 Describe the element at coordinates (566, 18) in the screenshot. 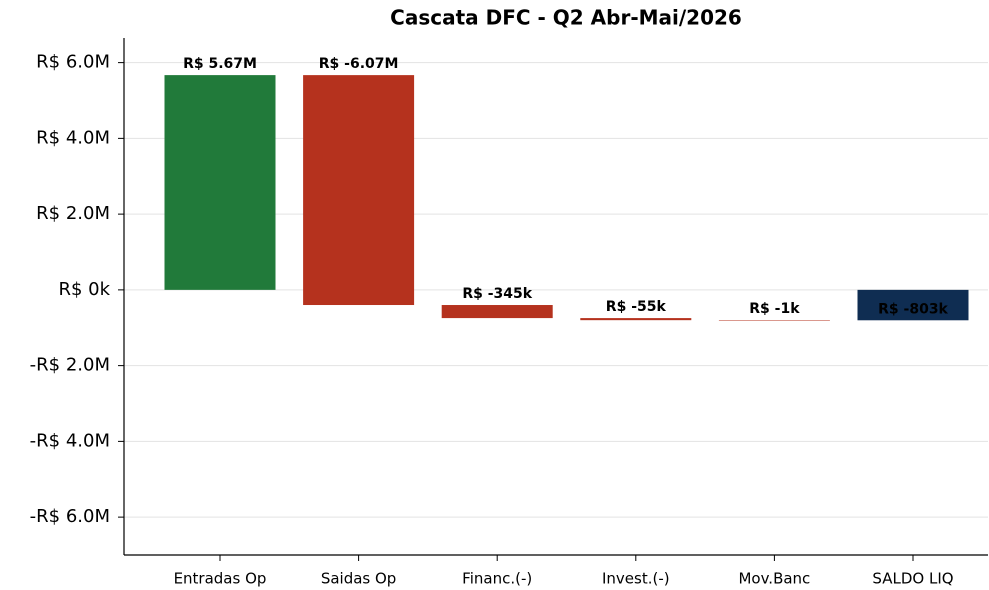

I see `chart-title: Cascata DFC - Q2 Abr-Mai/2026` at that location.